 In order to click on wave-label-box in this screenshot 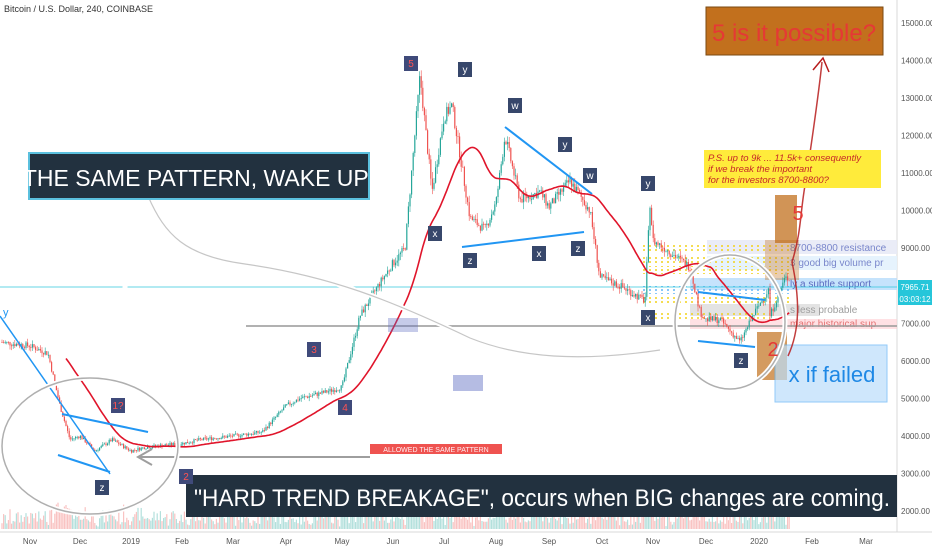, I will do `click(565, 144)`.